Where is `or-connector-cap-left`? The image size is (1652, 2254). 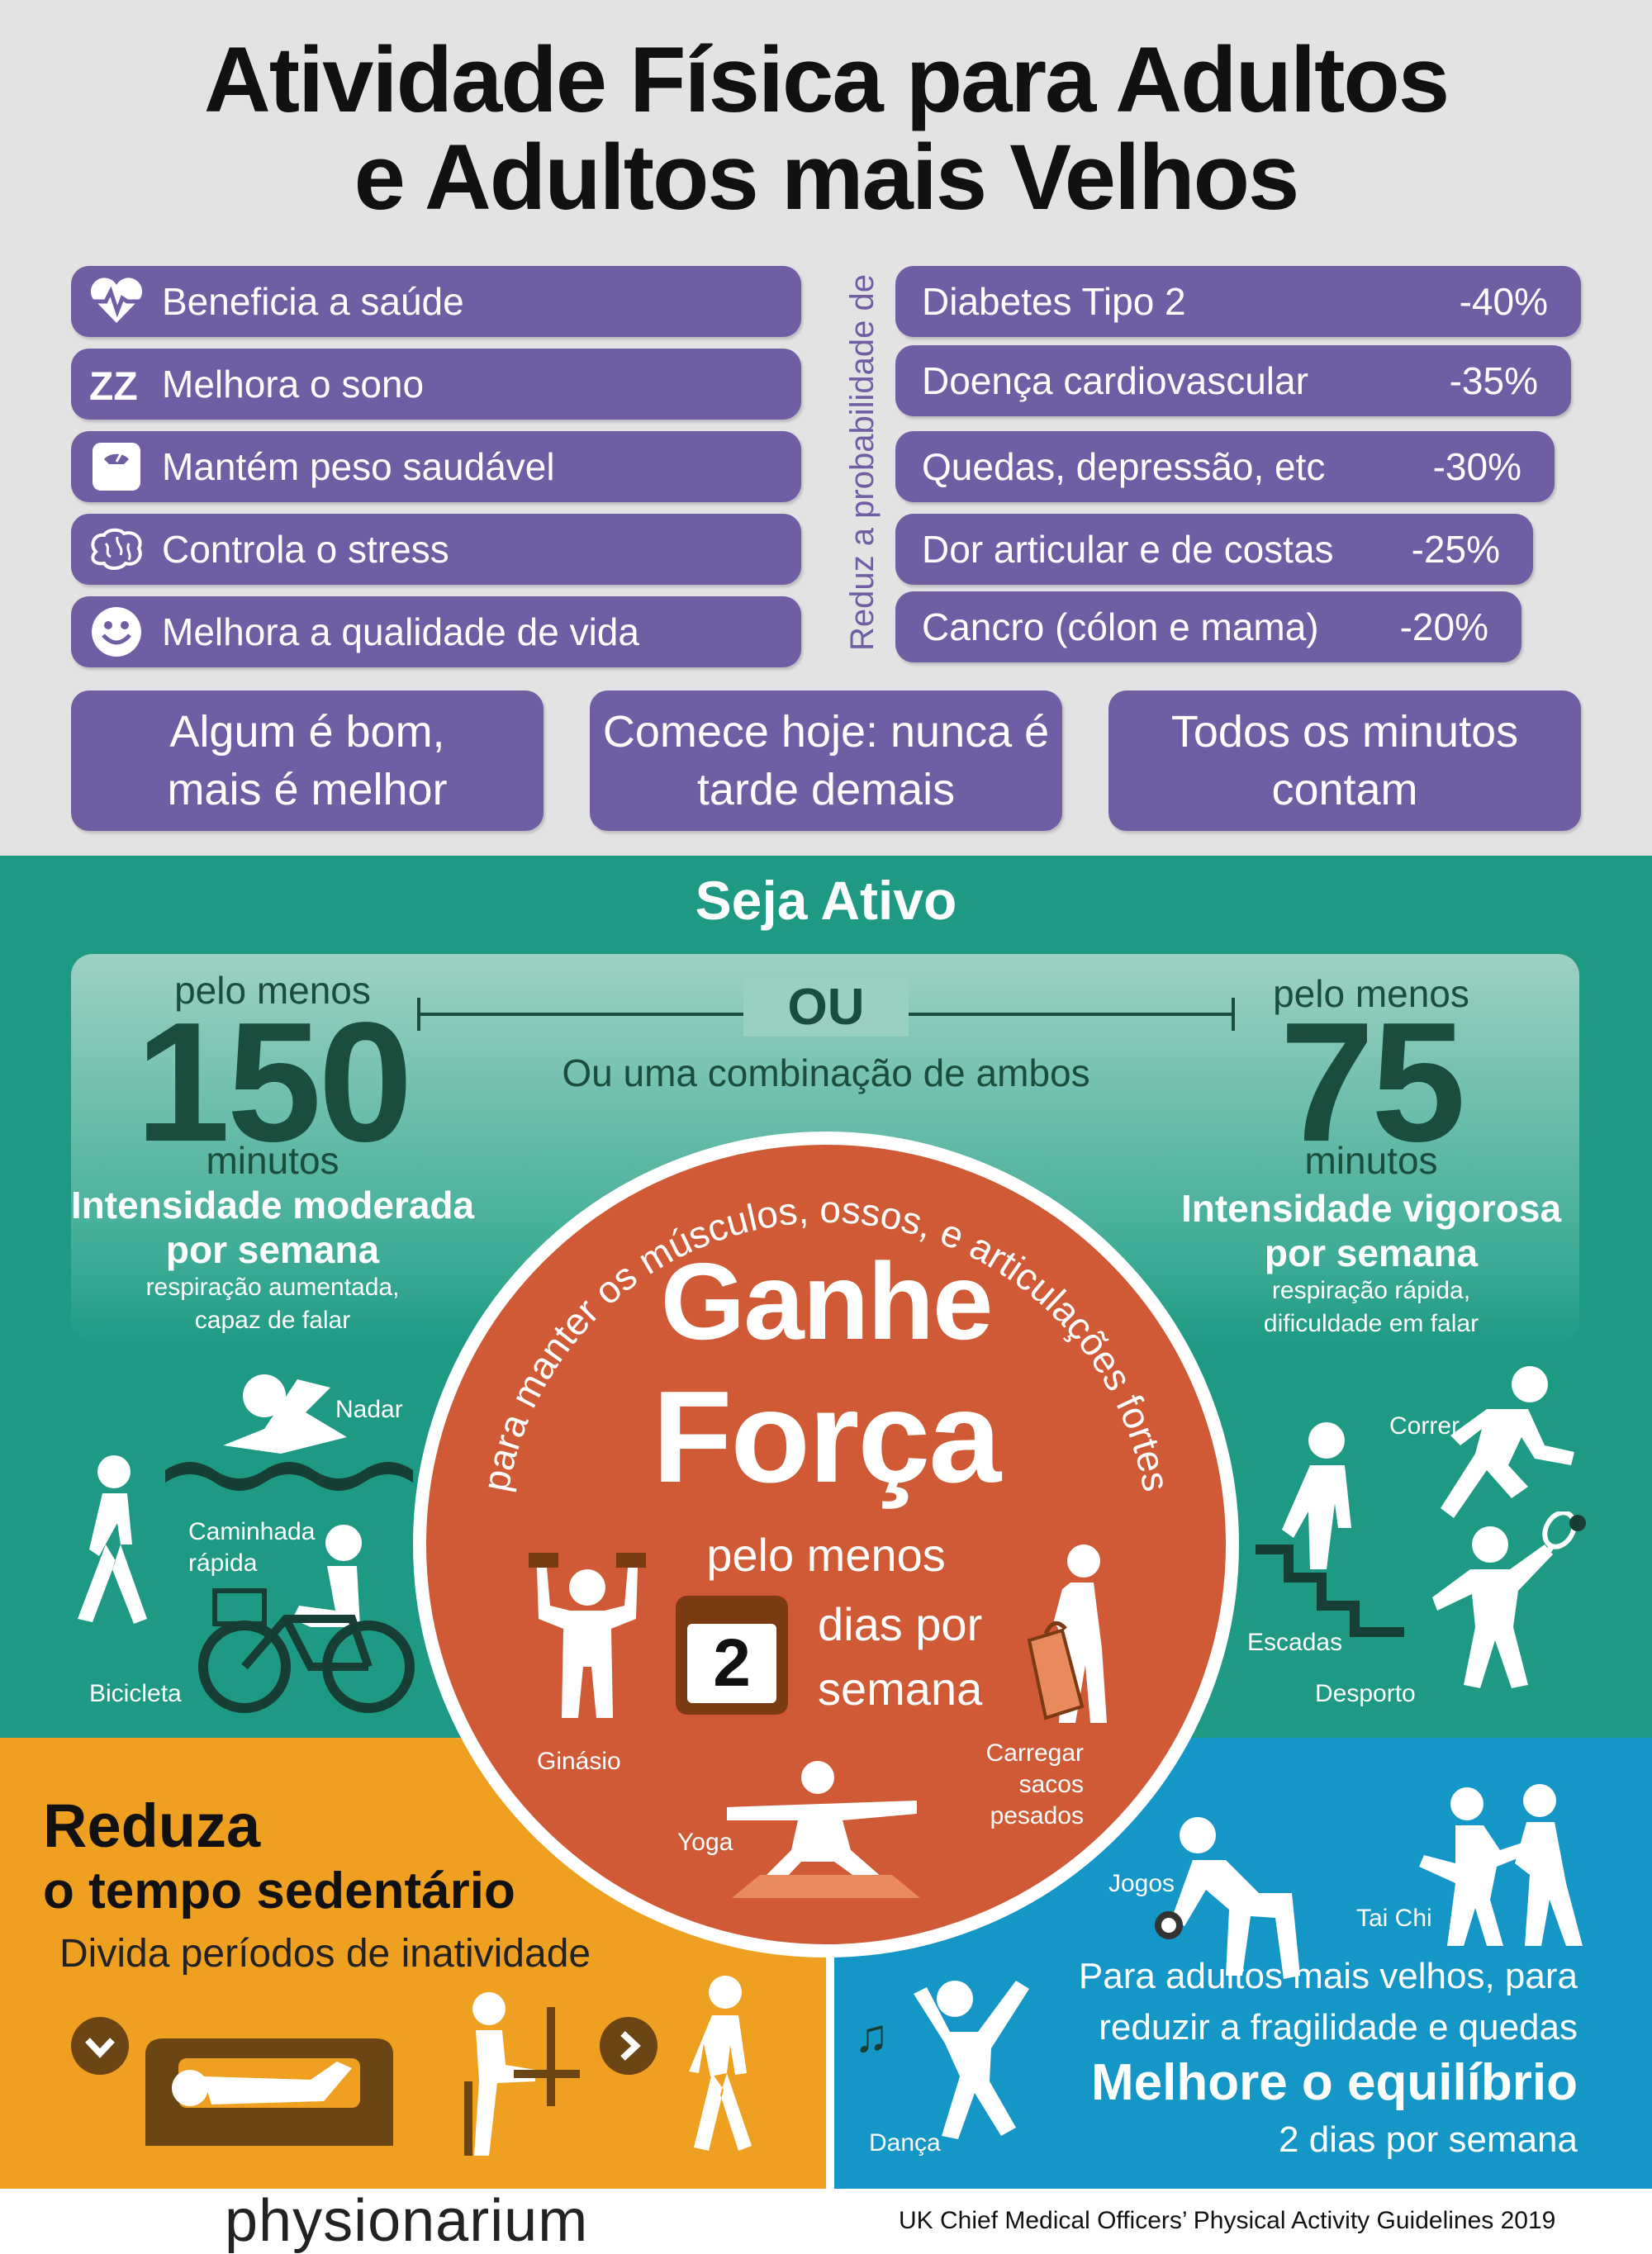 or-connector-cap-left is located at coordinates (418, 1014).